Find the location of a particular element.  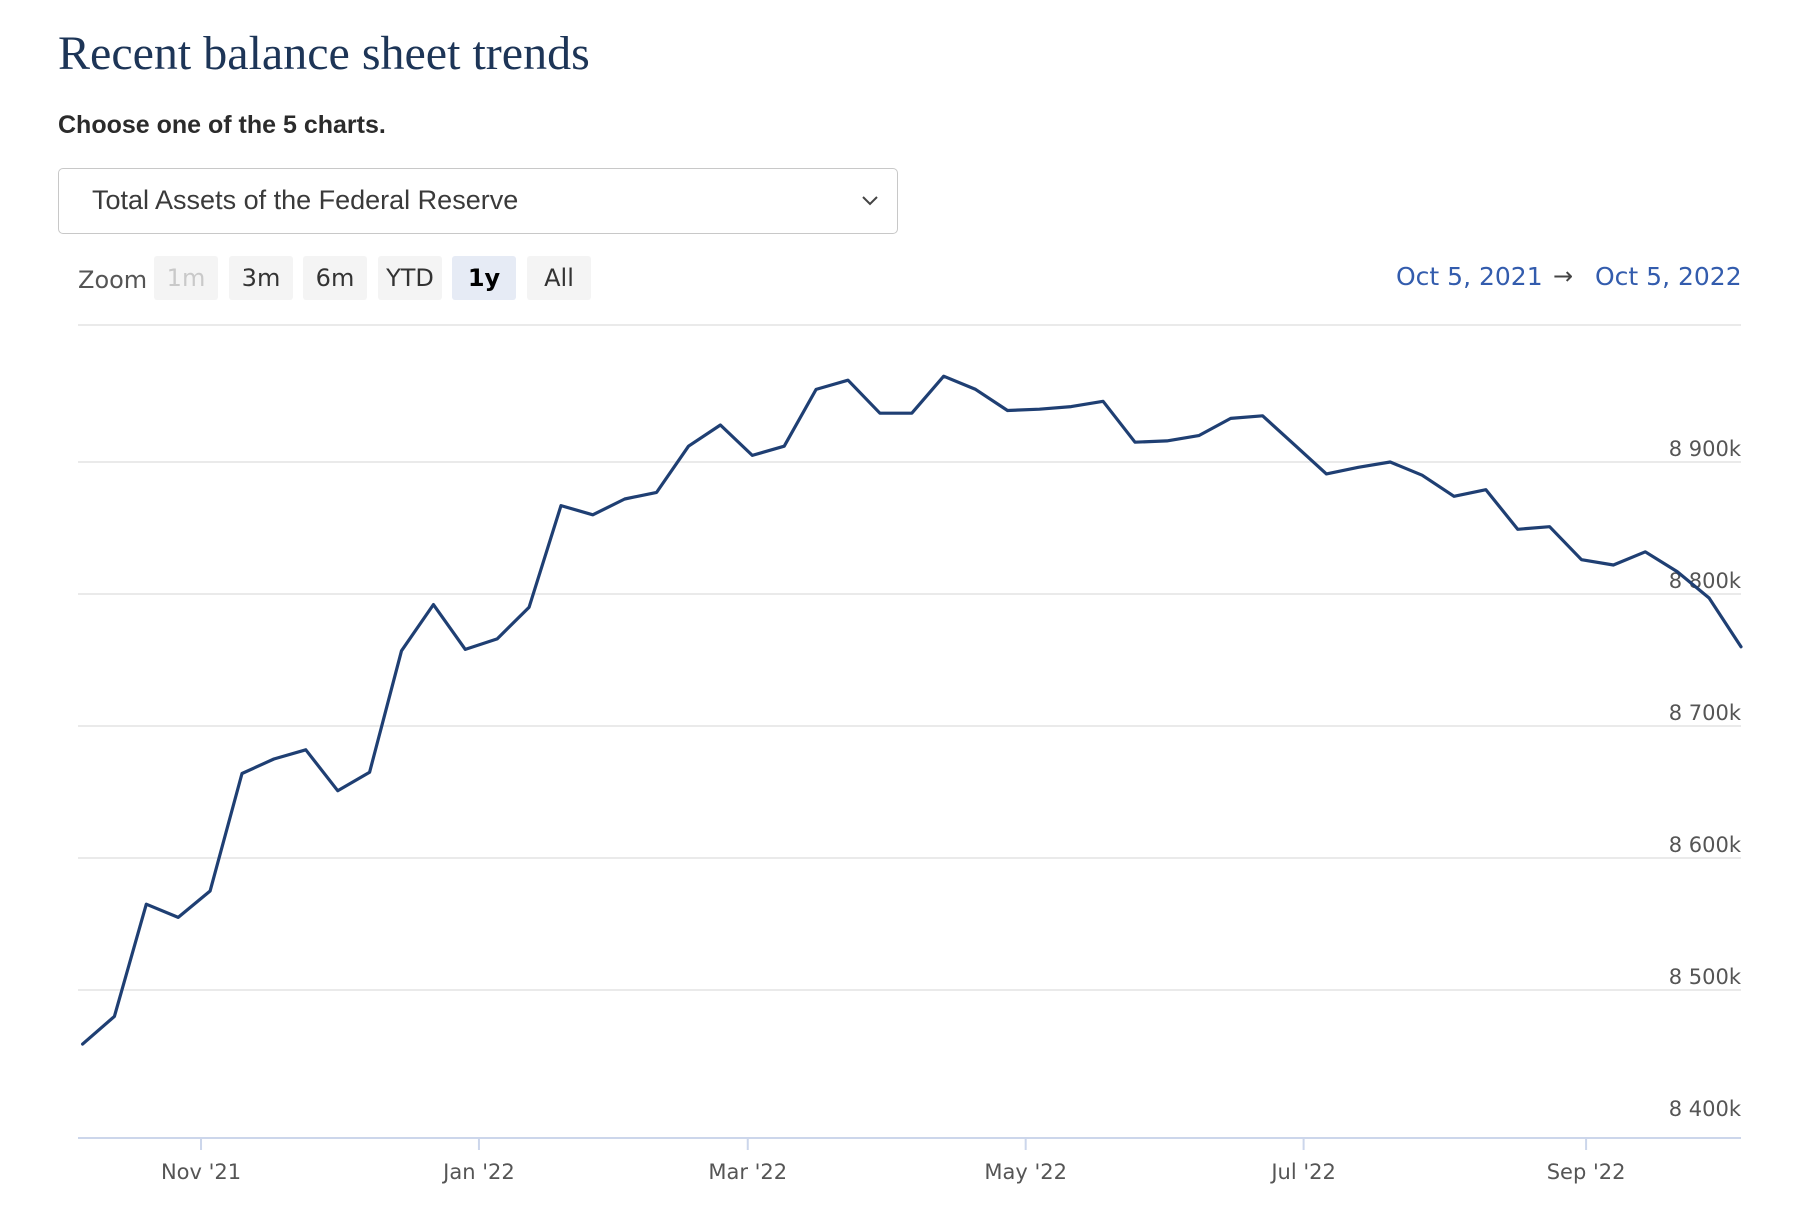

zoom-button-3m: 3m is located at coordinates (261, 278).